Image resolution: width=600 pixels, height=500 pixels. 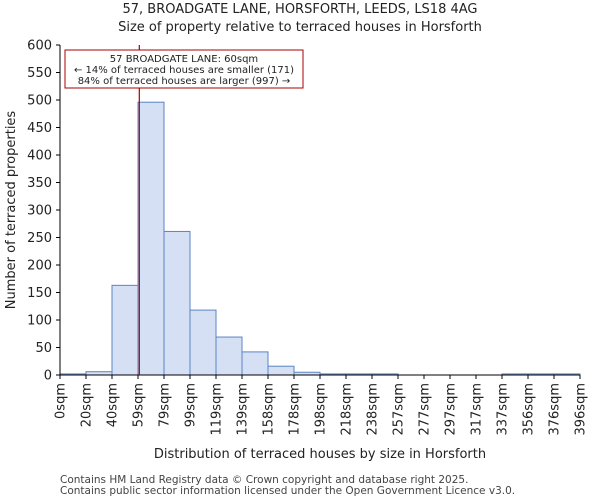 What do you see at coordinates (113, 405) in the screenshot?
I see `x-tick-label: 40sqm` at bounding box center [113, 405].